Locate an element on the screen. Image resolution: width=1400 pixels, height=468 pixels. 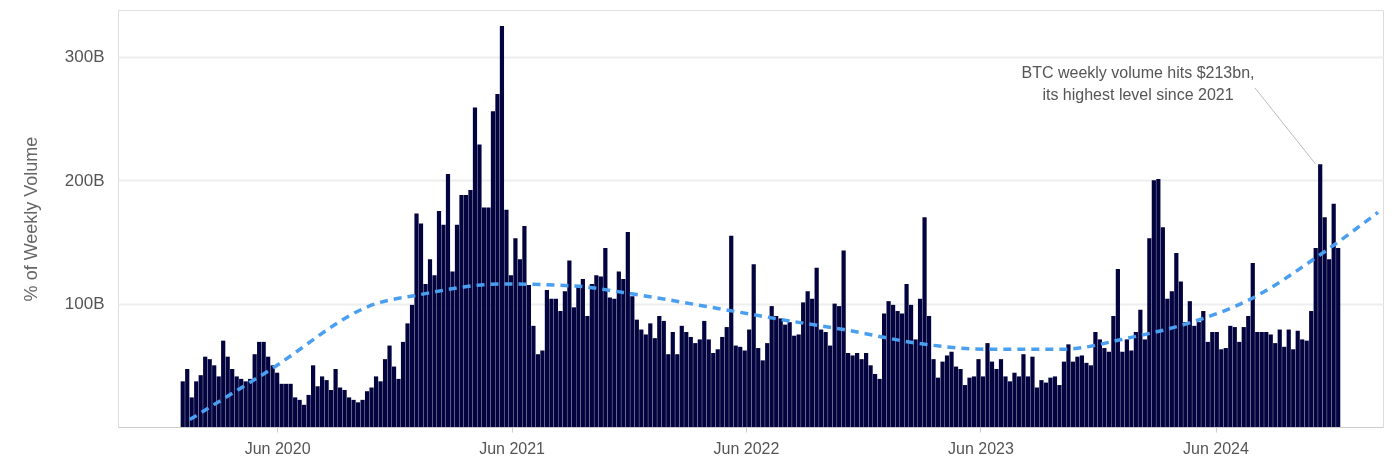
x-tick-label: Jun 2024 is located at coordinates (1216, 448).